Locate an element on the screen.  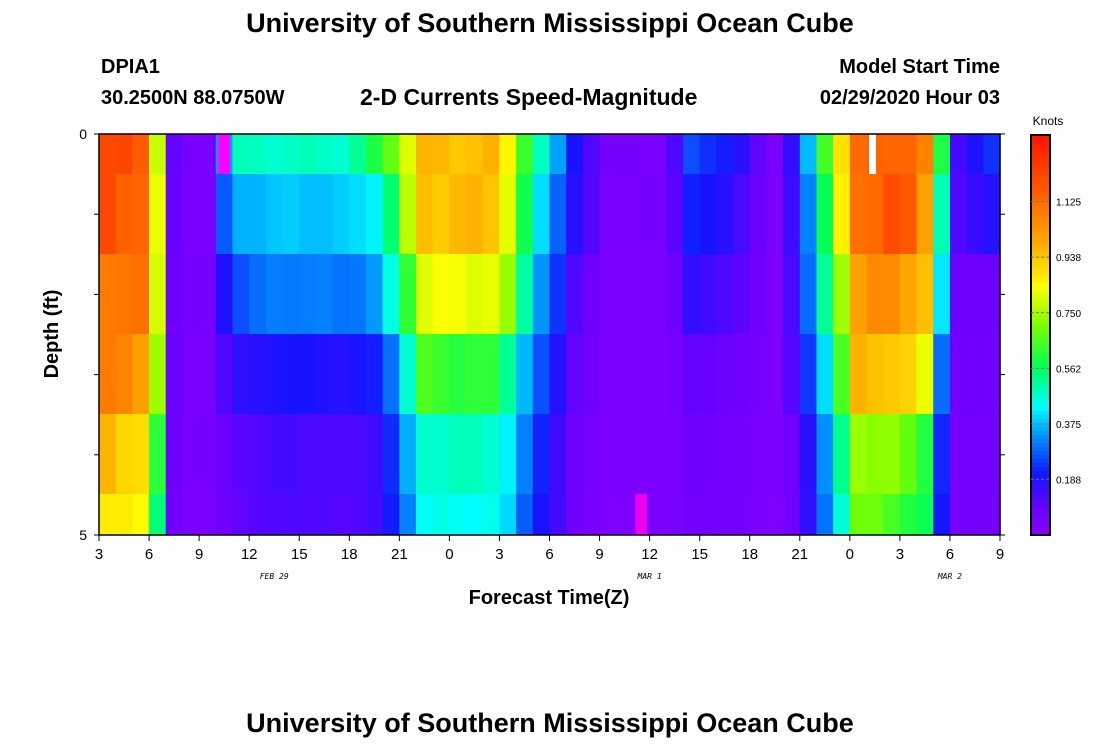
x-tick-label: 0 is located at coordinates (449, 554).